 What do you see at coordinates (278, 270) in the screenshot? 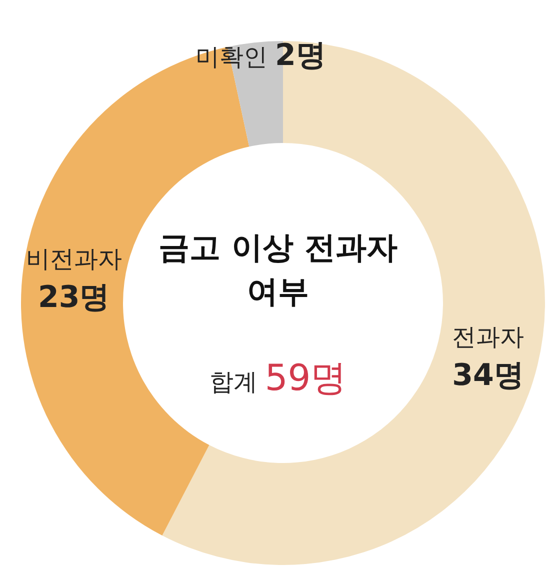
I see `text: 금고 이상 전과자 여부` at bounding box center [278, 270].